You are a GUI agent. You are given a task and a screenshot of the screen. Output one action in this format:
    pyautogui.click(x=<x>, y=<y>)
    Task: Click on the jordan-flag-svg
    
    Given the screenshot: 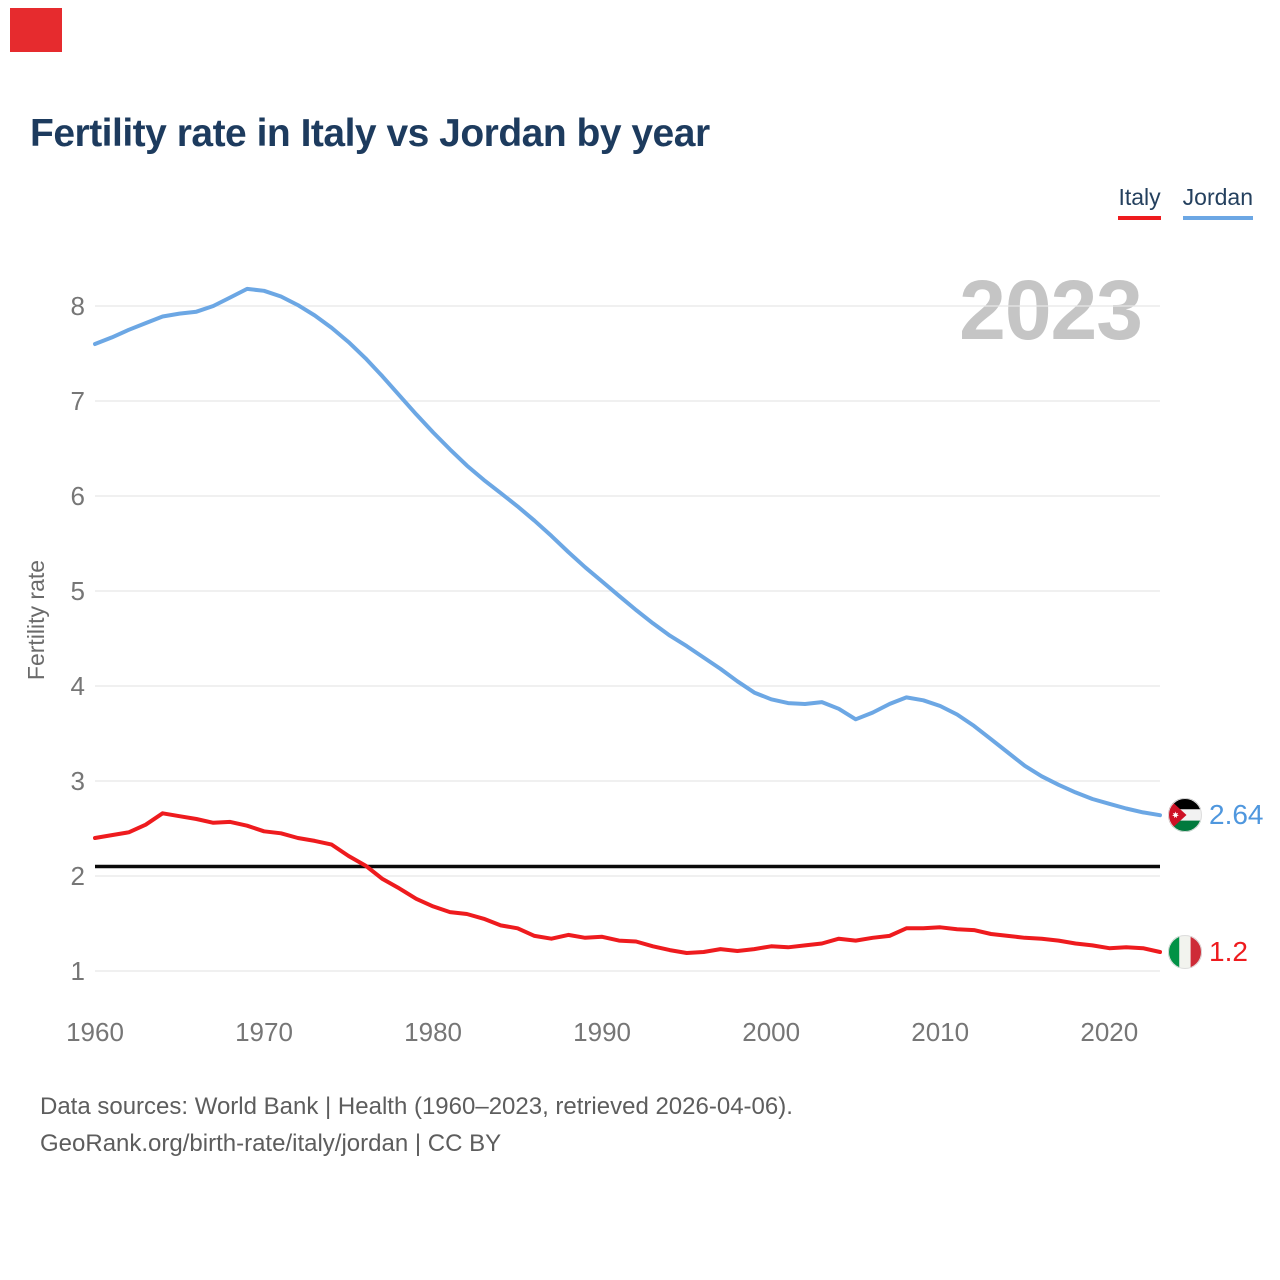 What is the action you would take?
    pyautogui.click(x=1185, y=815)
    